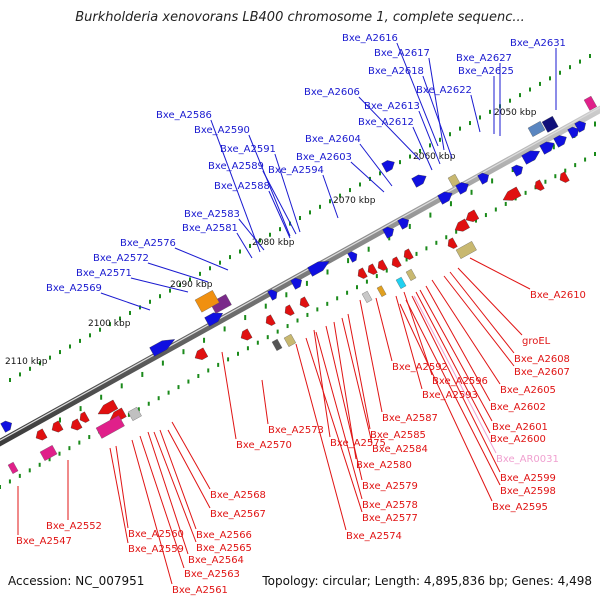  I want to click on gene-label-bxe-a2563: Bxe_A2563, so click(212, 574).